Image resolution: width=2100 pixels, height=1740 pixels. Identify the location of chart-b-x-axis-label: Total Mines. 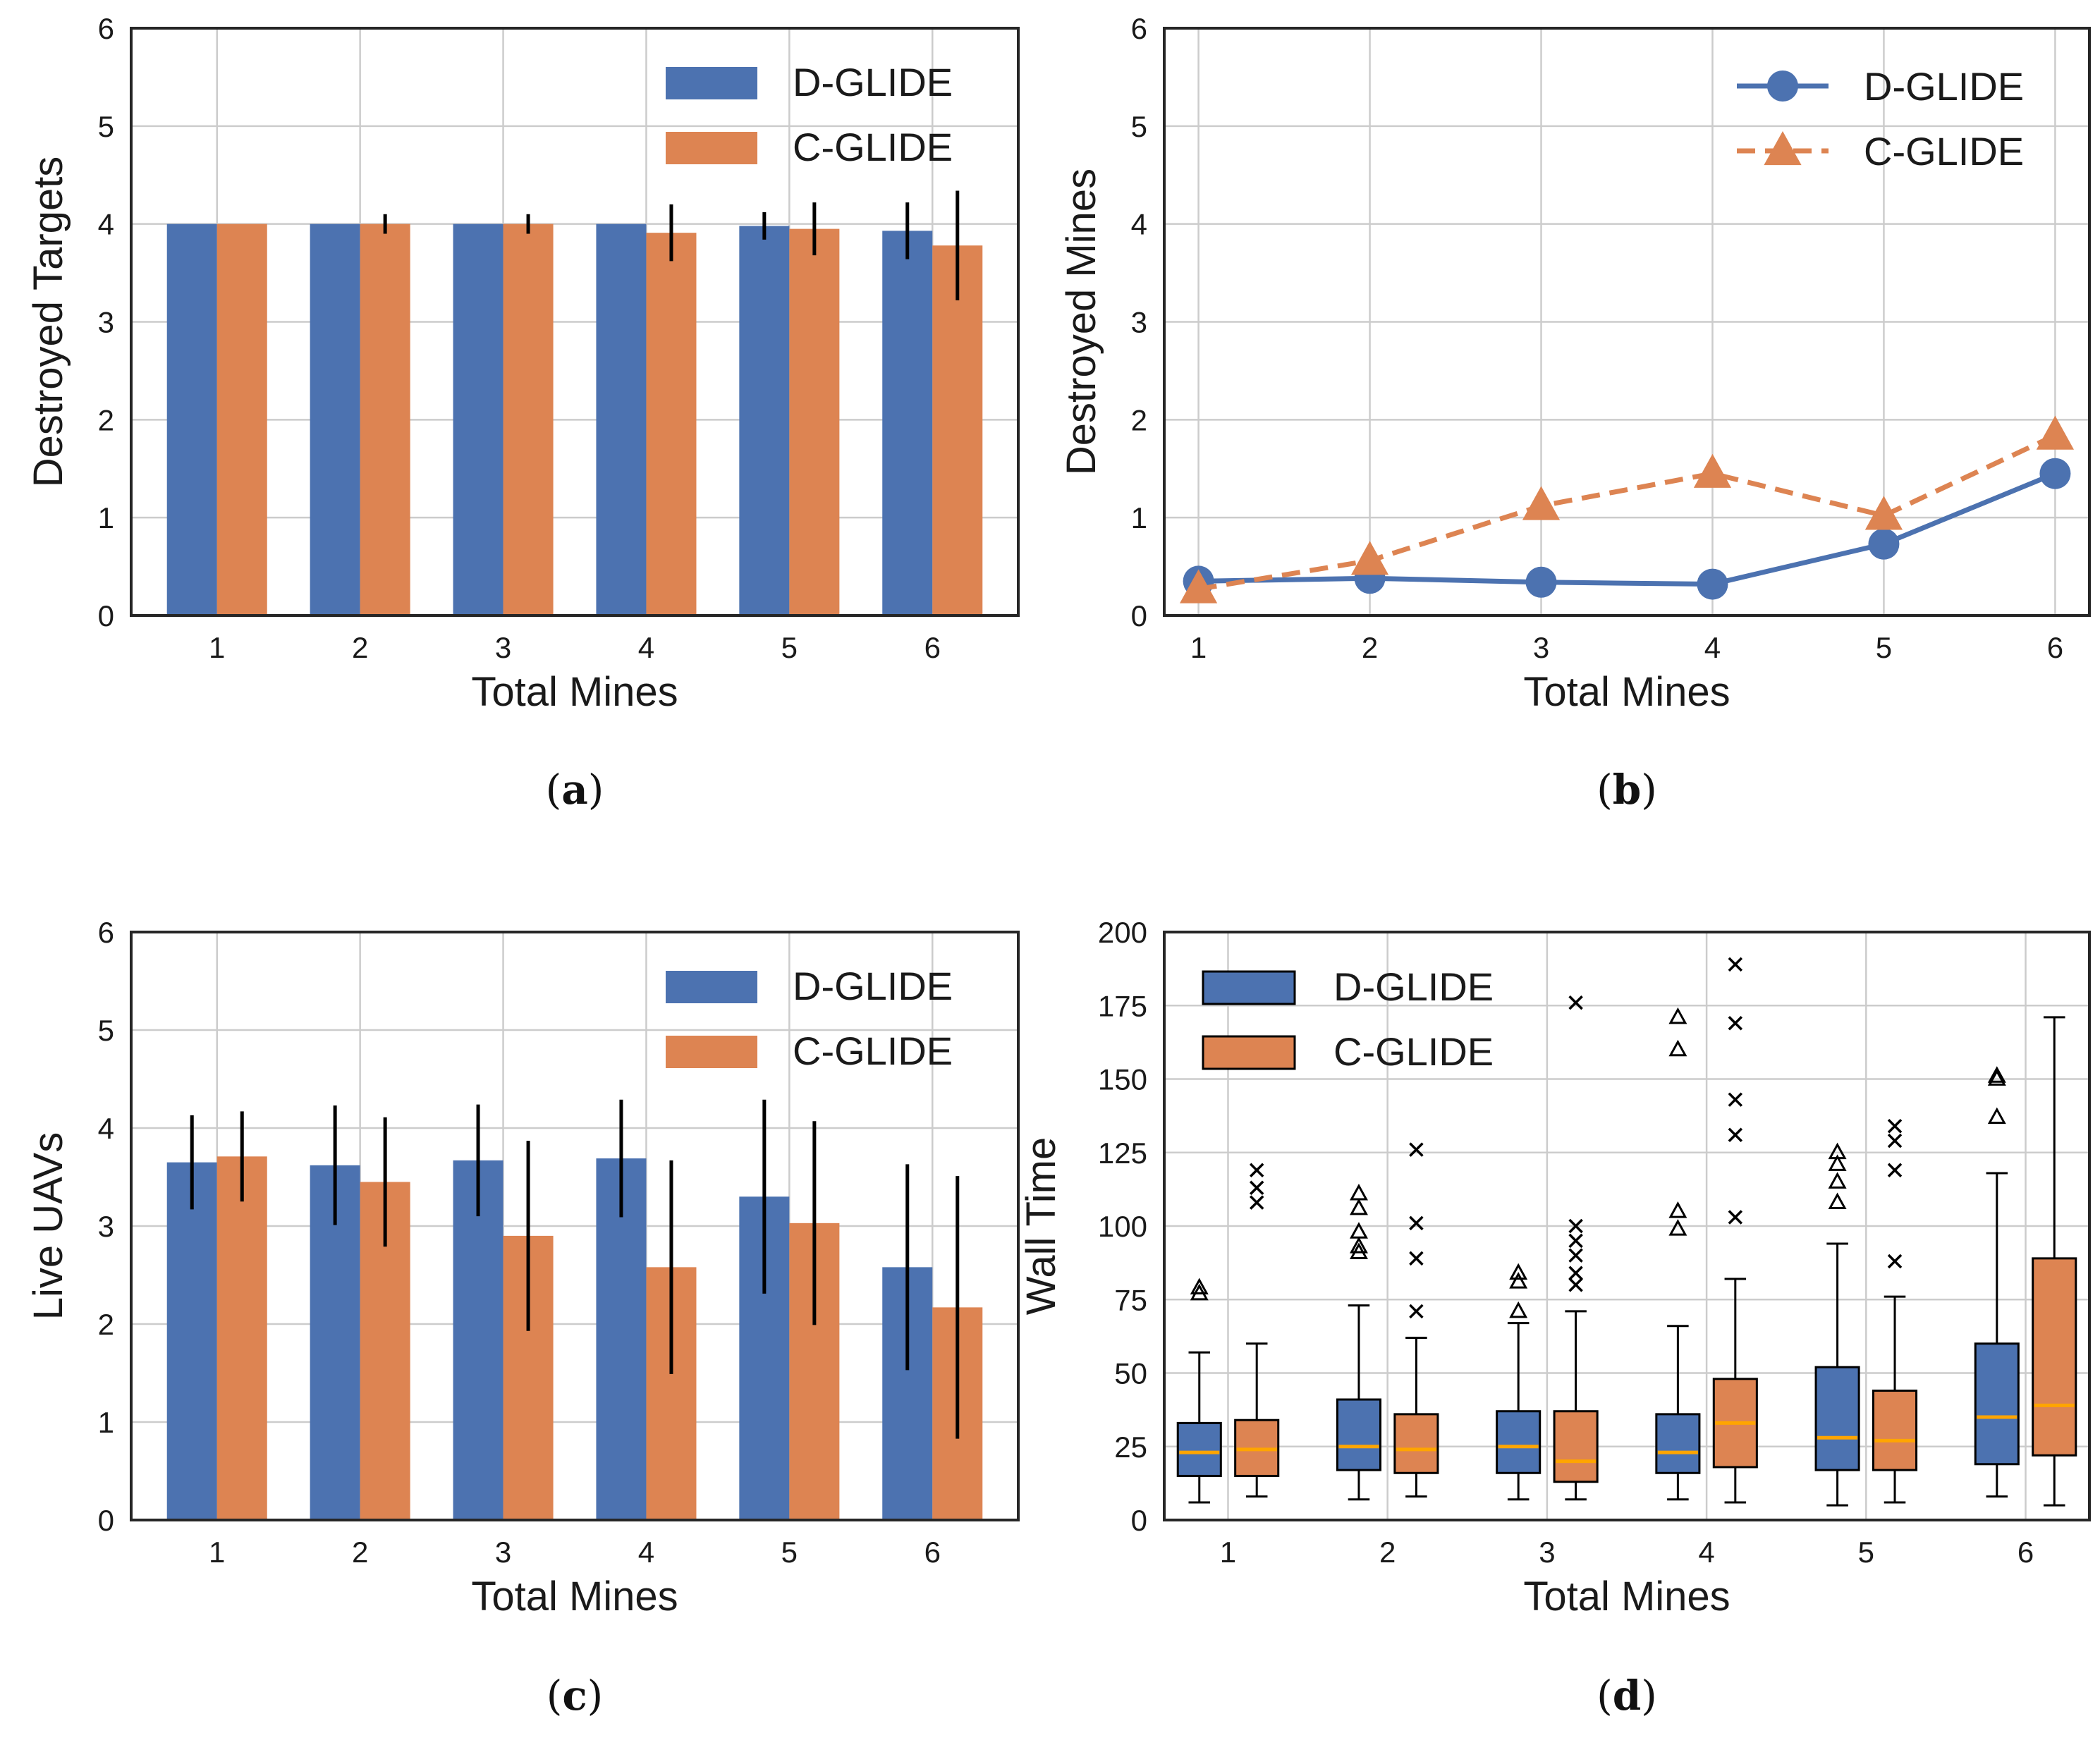
(1626, 692).